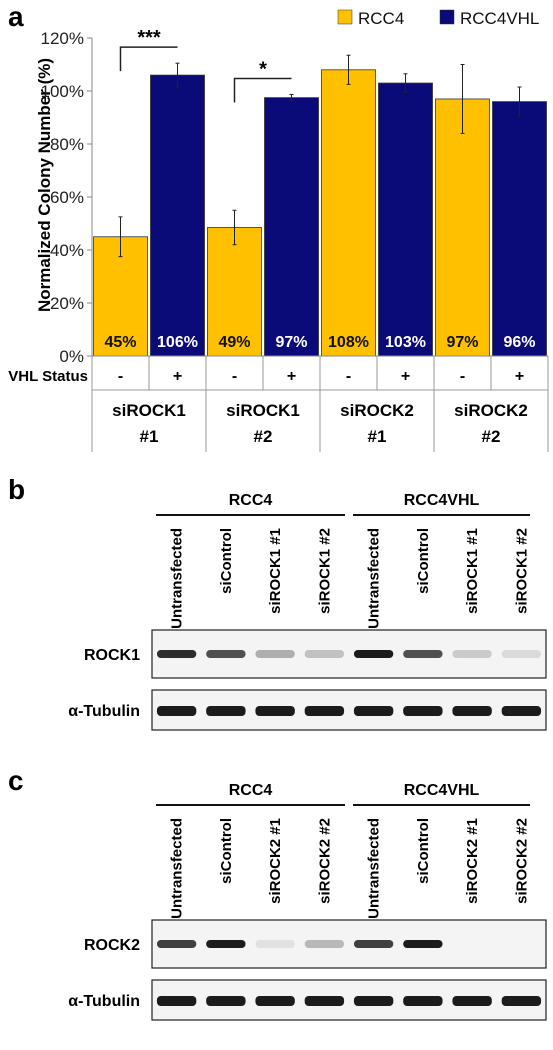 This screenshot has width=553, height=1050. What do you see at coordinates (67, 303) in the screenshot?
I see `y-tick-label: 20%` at bounding box center [67, 303].